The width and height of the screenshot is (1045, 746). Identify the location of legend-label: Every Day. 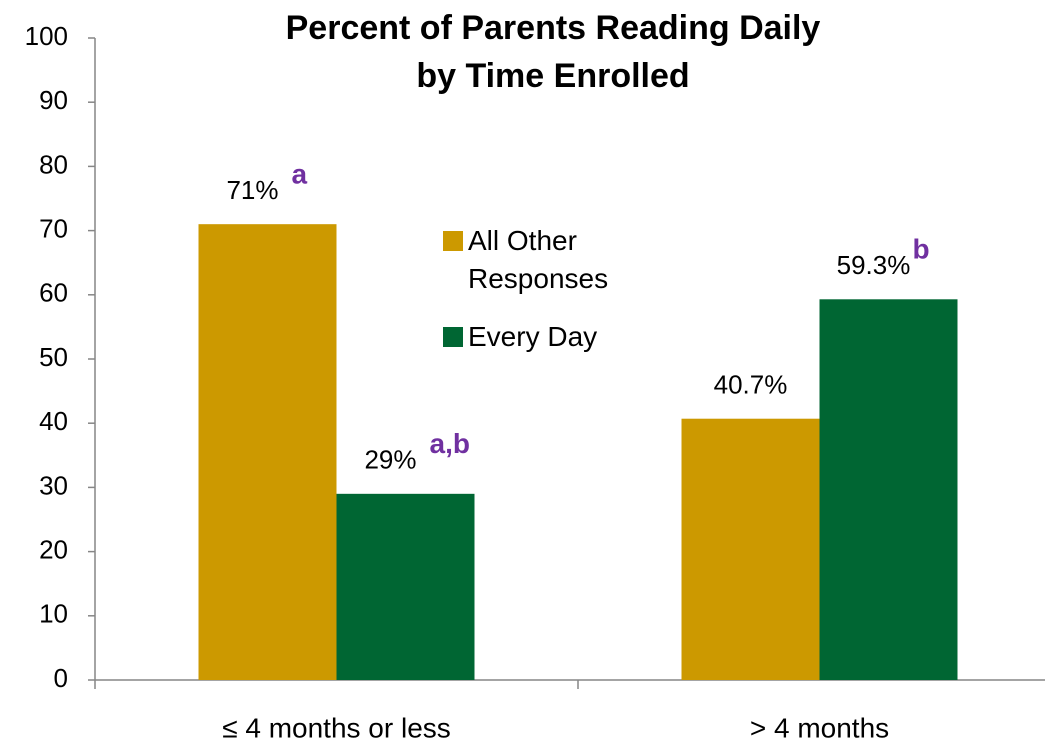
(533, 336).